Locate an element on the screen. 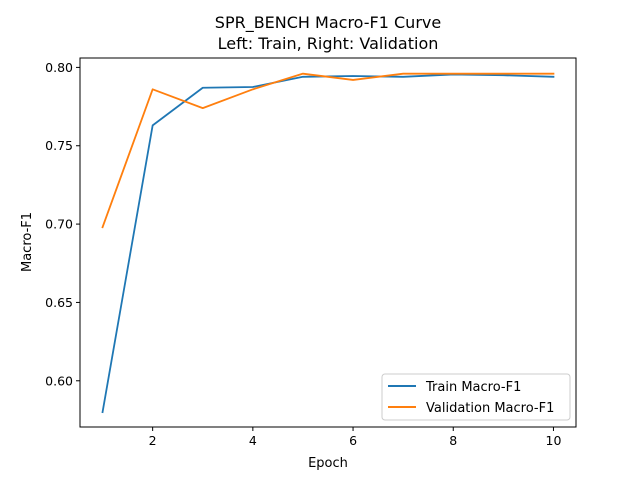 Image resolution: width=640 pixels, height=480 pixels. legend: Train Macro-F1 Validation Macro-F1 is located at coordinates (476, 397).